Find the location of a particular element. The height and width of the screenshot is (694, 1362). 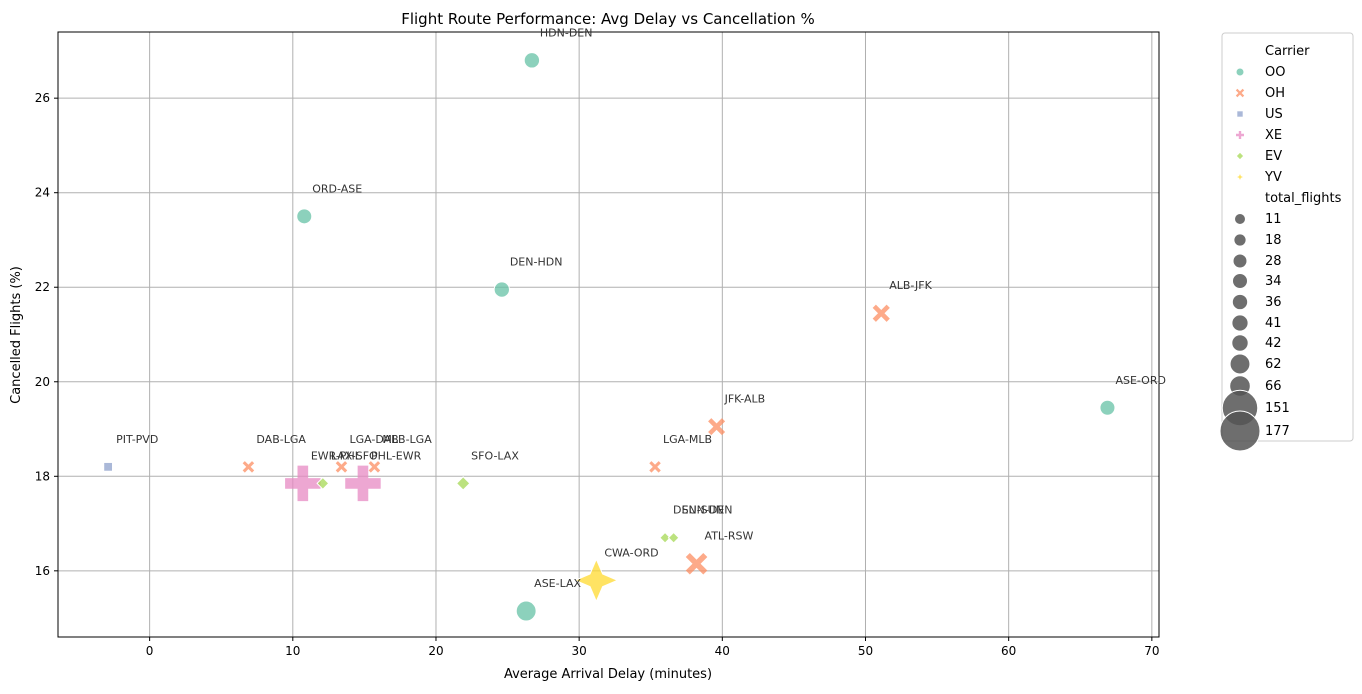

point-label: ASE-LAX is located at coordinates (557, 583).